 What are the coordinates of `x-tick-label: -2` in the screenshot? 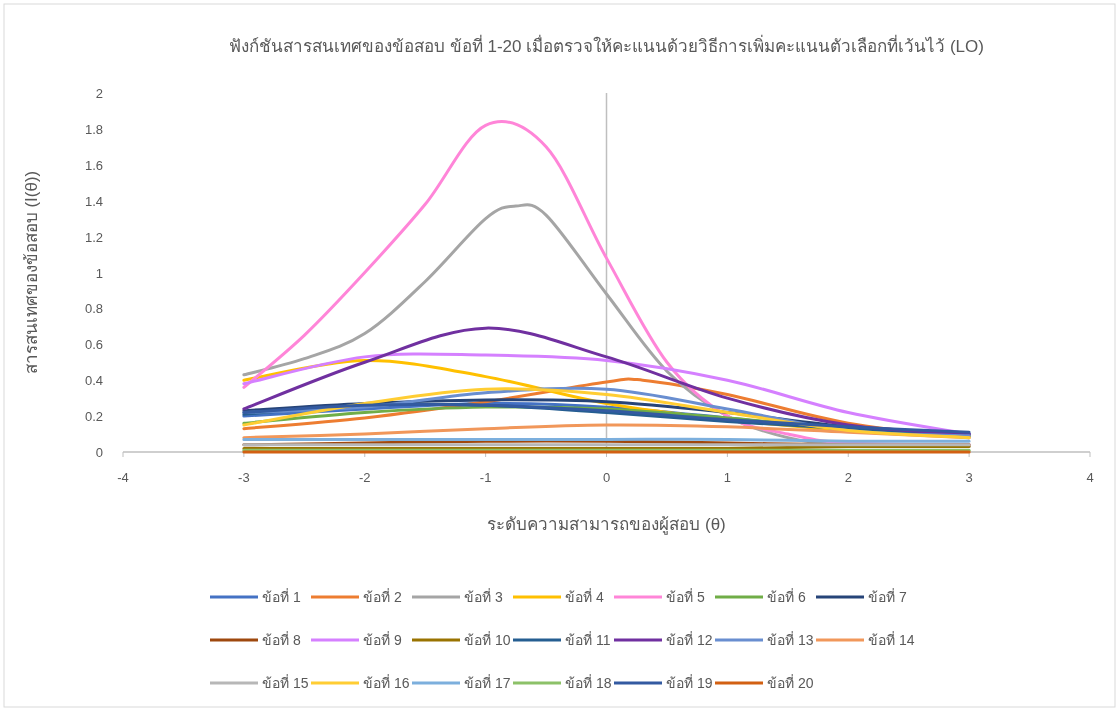 It's located at (364, 477).